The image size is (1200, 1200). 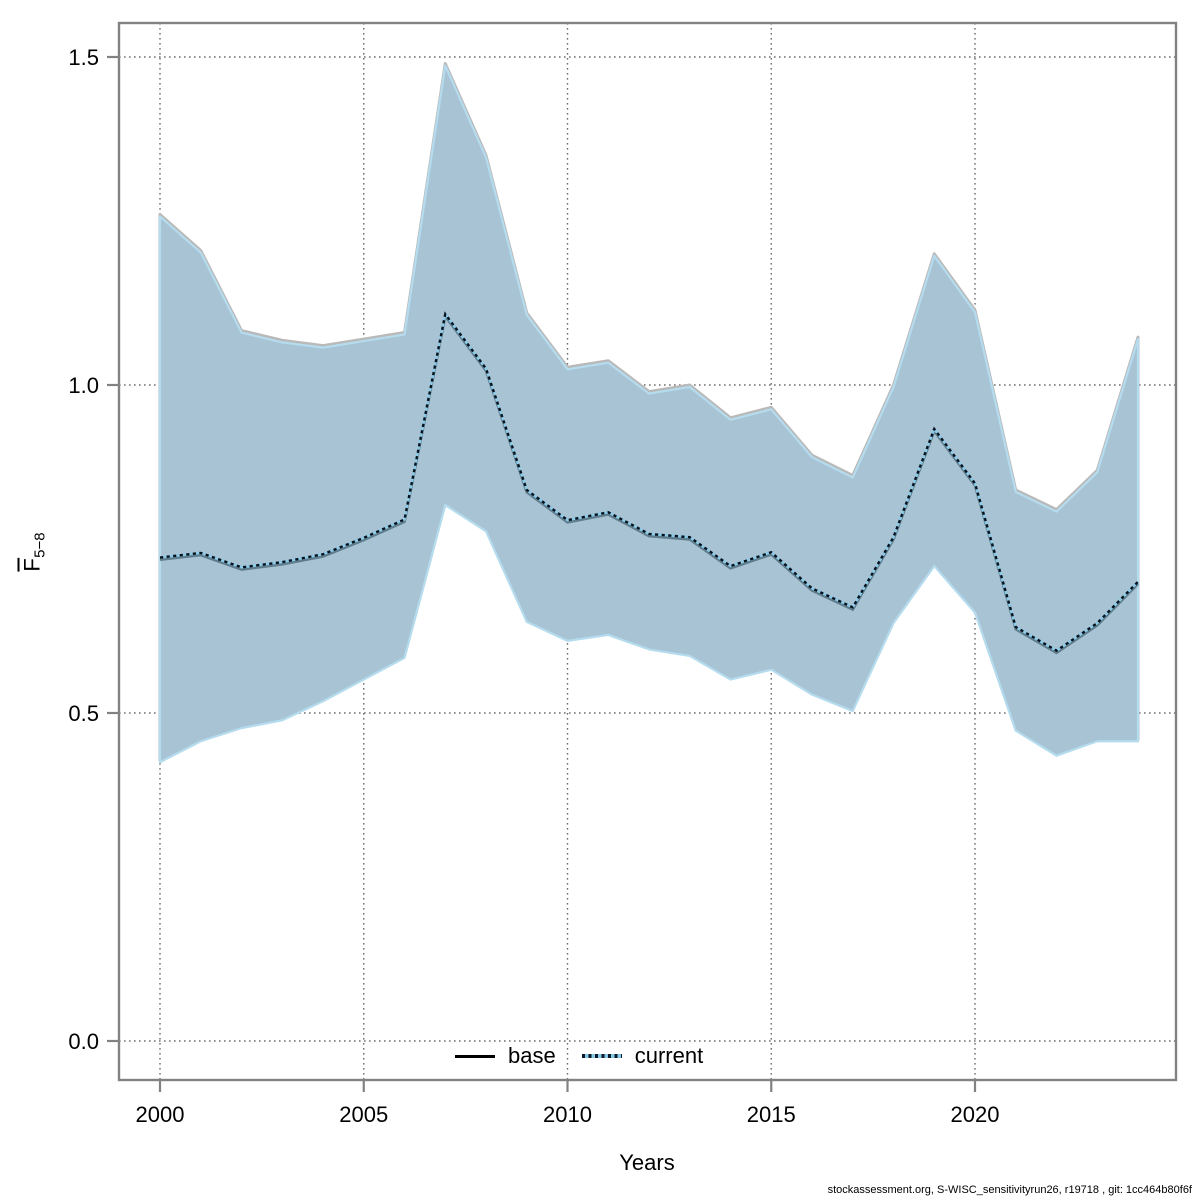 What do you see at coordinates (83, 713) in the screenshot?
I see `y-tick-label: 0.5` at bounding box center [83, 713].